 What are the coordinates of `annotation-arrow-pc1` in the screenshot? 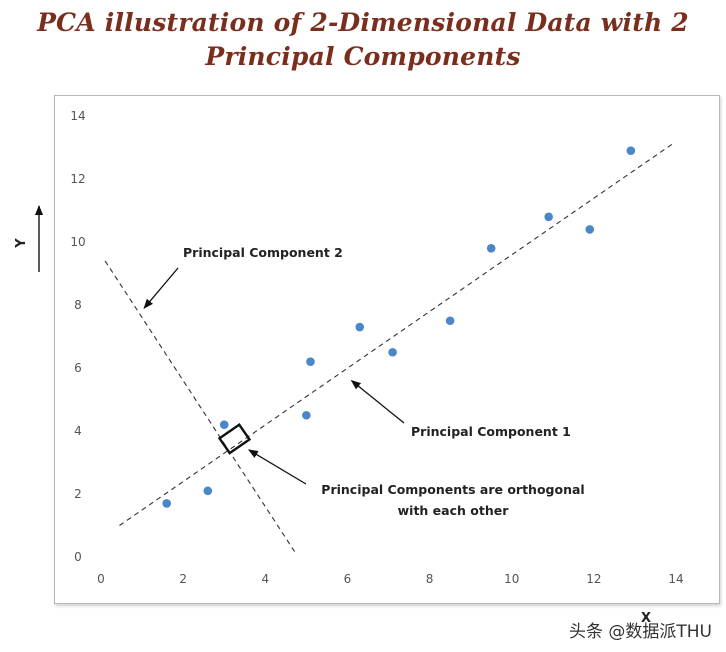 It's located at (377, 401).